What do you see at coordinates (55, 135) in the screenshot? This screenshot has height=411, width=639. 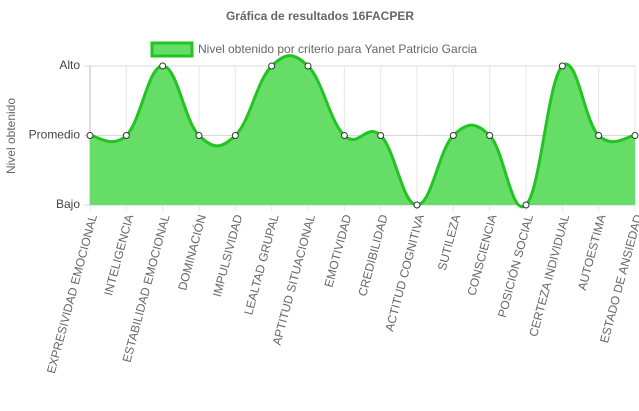 I see `y-tick-label: Promedio` at bounding box center [55, 135].